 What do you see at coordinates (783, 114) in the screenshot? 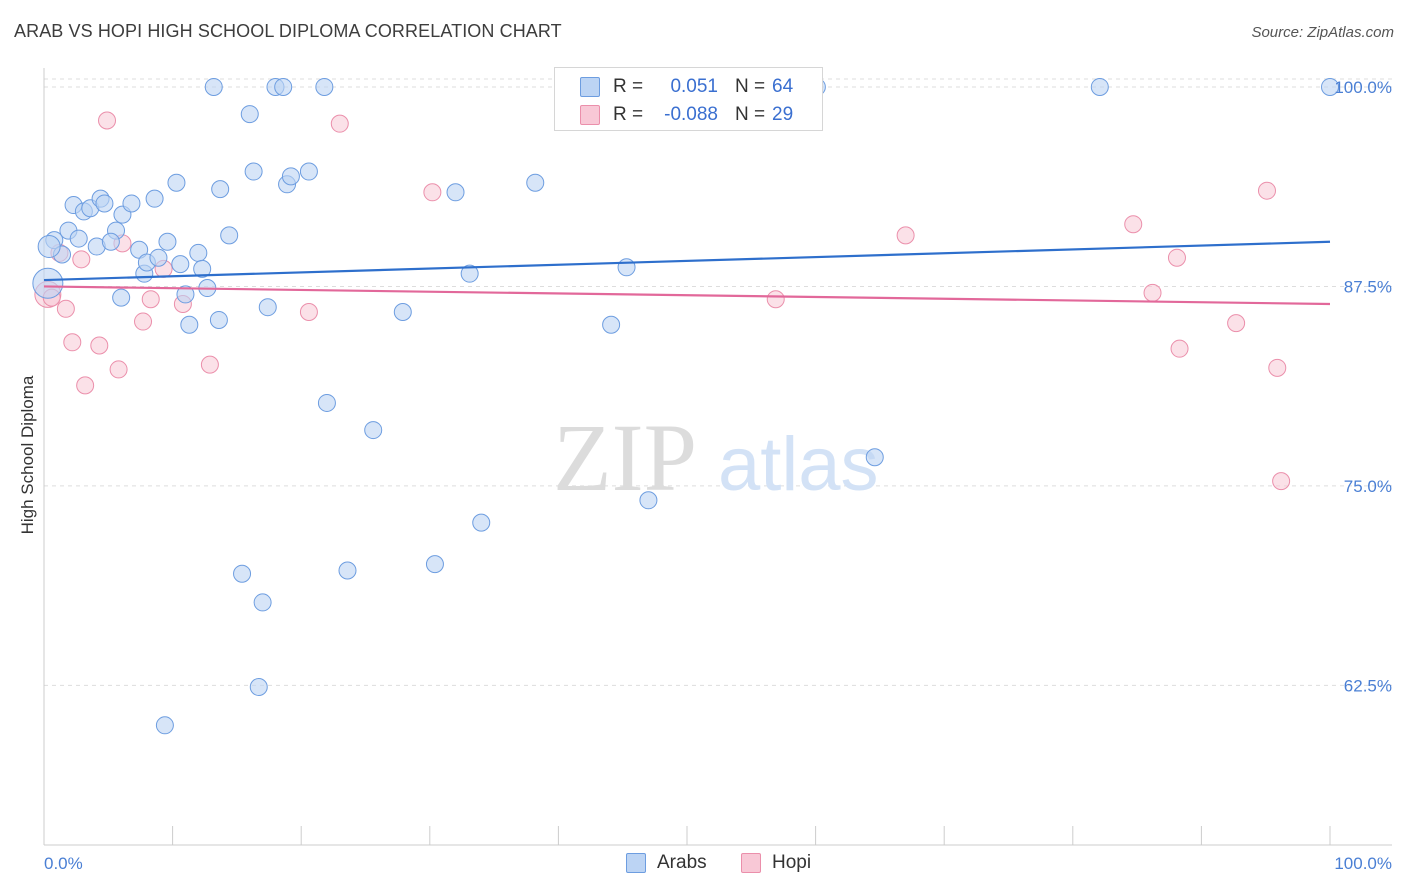
I see `n-value: 29` at bounding box center [783, 114].